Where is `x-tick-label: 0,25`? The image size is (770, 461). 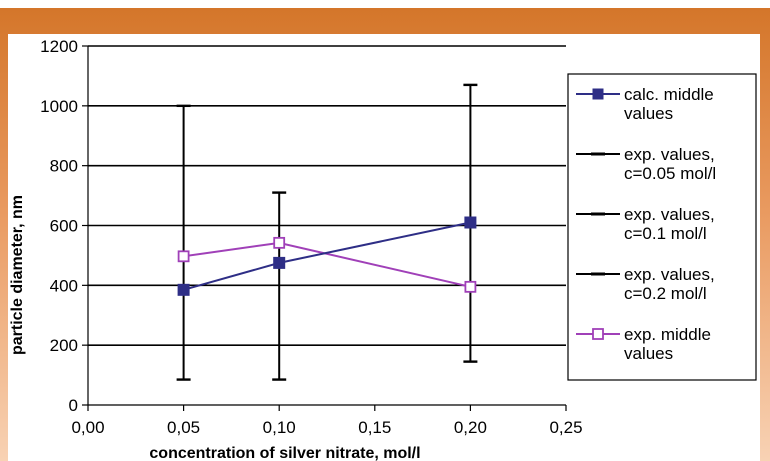
x-tick-label: 0,25 is located at coordinates (565, 427).